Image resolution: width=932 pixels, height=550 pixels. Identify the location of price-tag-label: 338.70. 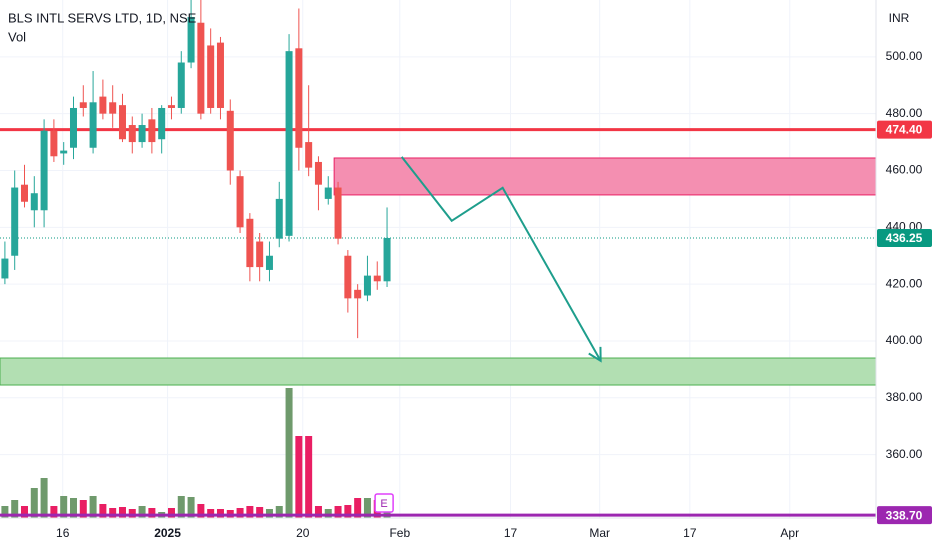
(904, 515).